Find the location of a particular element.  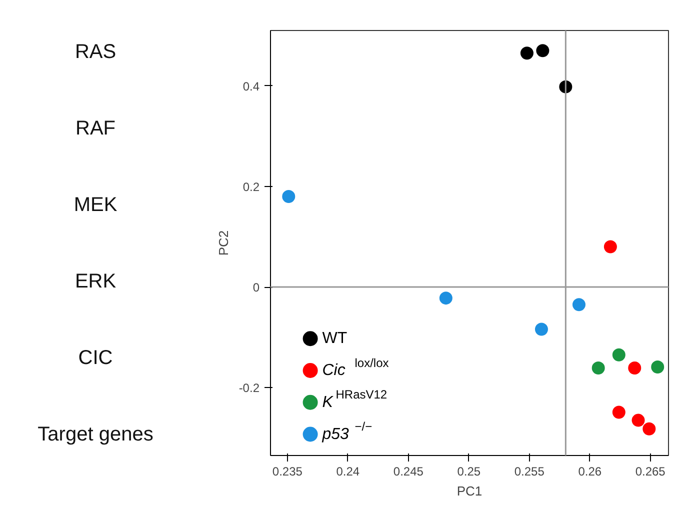

x-tick-label: 0.265 is located at coordinates (650, 471).